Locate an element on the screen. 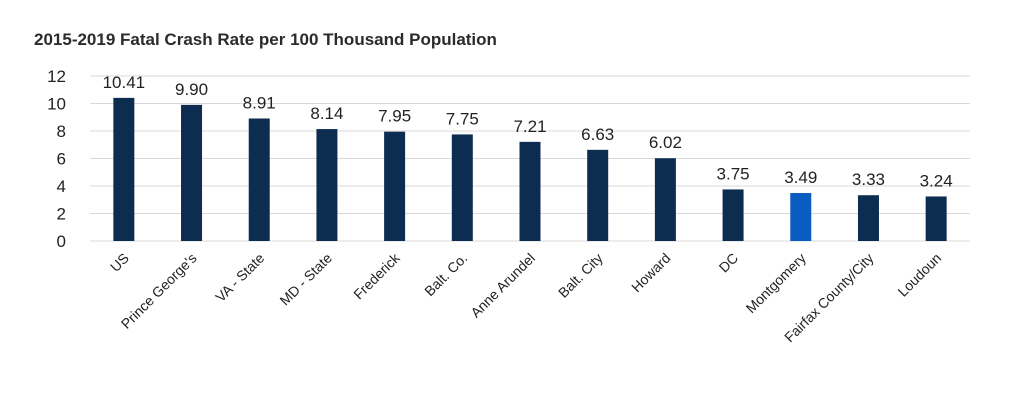 This screenshot has height=415, width=1024. data-label: 7.75 is located at coordinates (462, 118).